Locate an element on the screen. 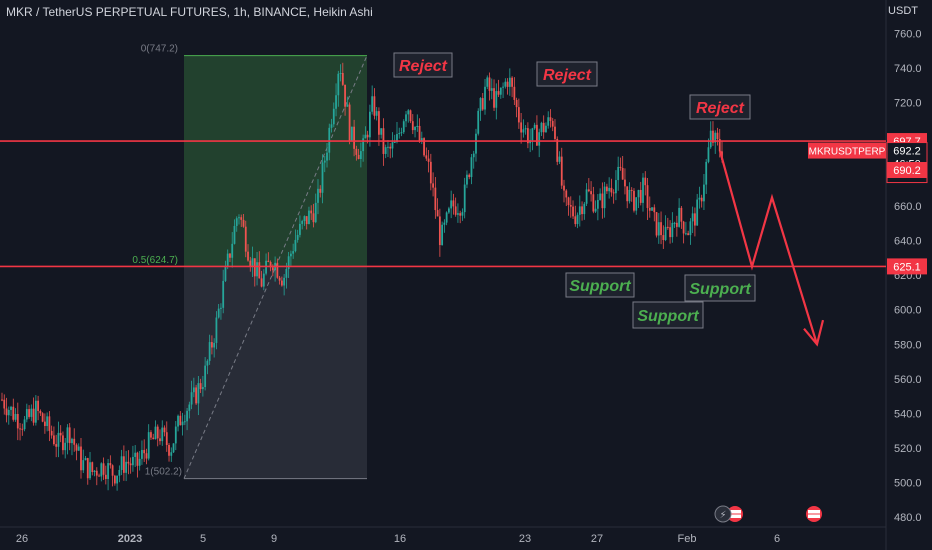 The height and width of the screenshot is (550, 932). current-price-label: 692.2 is located at coordinates (907, 152).